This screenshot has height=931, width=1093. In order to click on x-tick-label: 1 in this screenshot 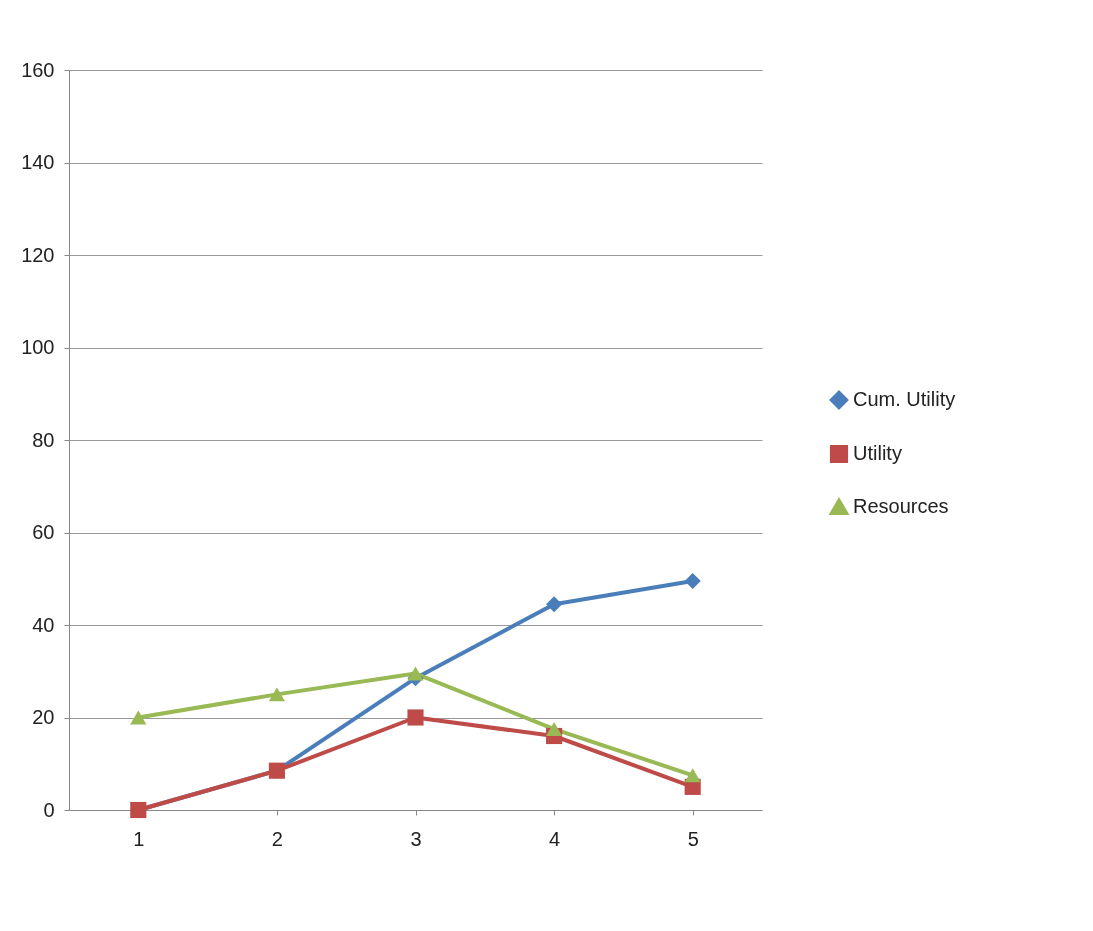, I will do `click(139, 838)`.